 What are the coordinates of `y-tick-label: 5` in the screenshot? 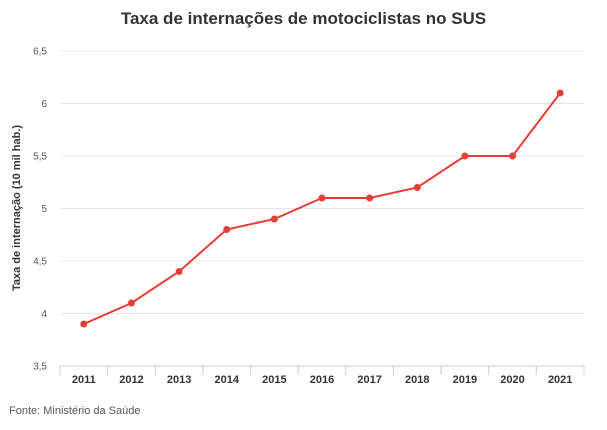 It's located at (44, 209).